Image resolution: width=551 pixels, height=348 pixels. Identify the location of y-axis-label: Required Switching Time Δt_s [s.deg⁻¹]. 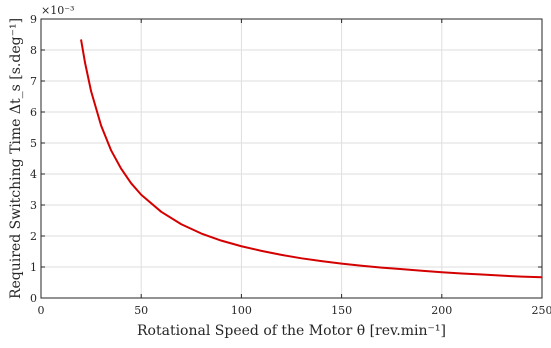
(16, 158).